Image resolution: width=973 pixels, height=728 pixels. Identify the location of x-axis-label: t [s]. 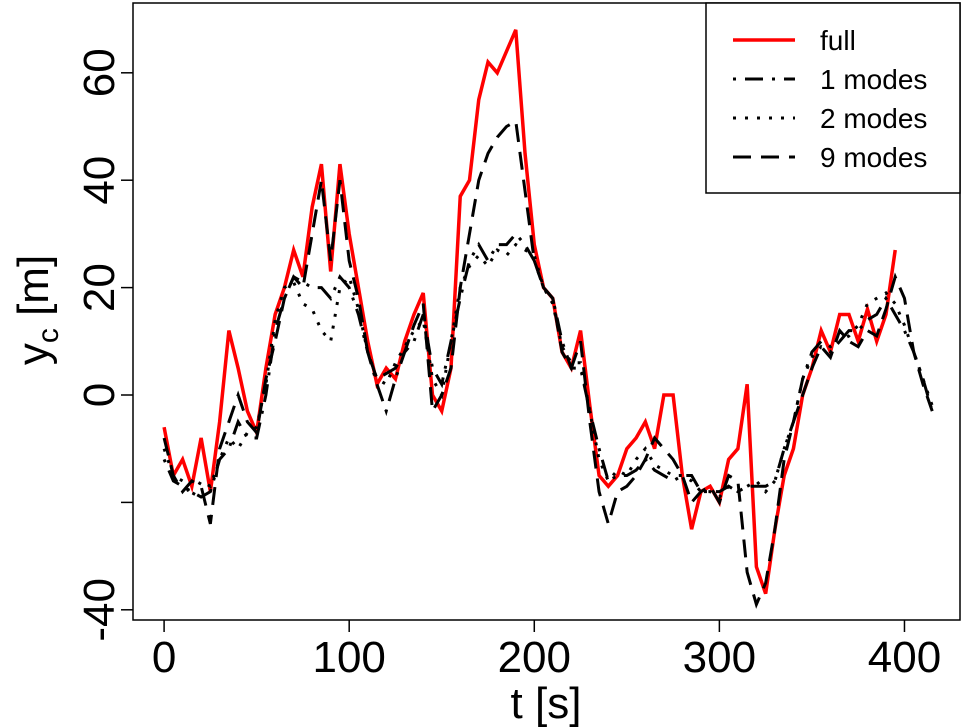
(546, 703).